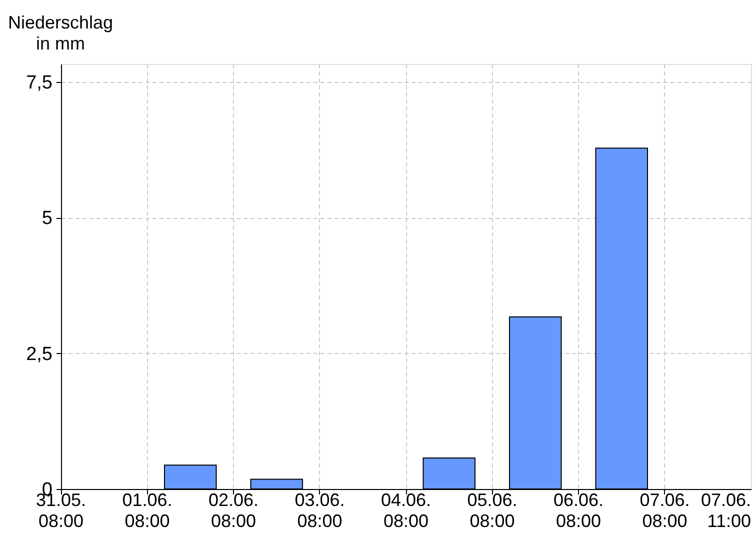 The width and height of the screenshot is (756, 546). Describe the element at coordinates (233, 510) in the screenshot. I see `text: 02.06. 08:00` at that location.